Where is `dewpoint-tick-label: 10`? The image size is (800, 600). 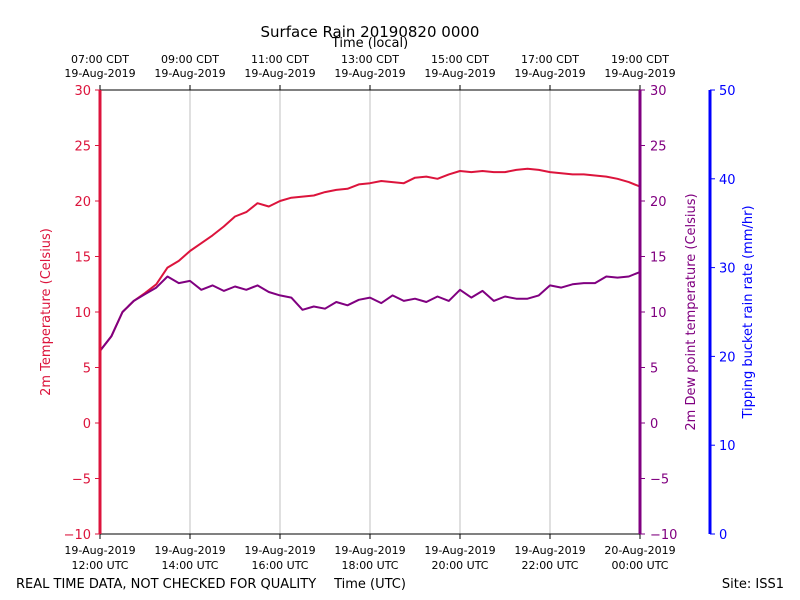
dewpoint-tick-label: 10 is located at coordinates (658, 313).